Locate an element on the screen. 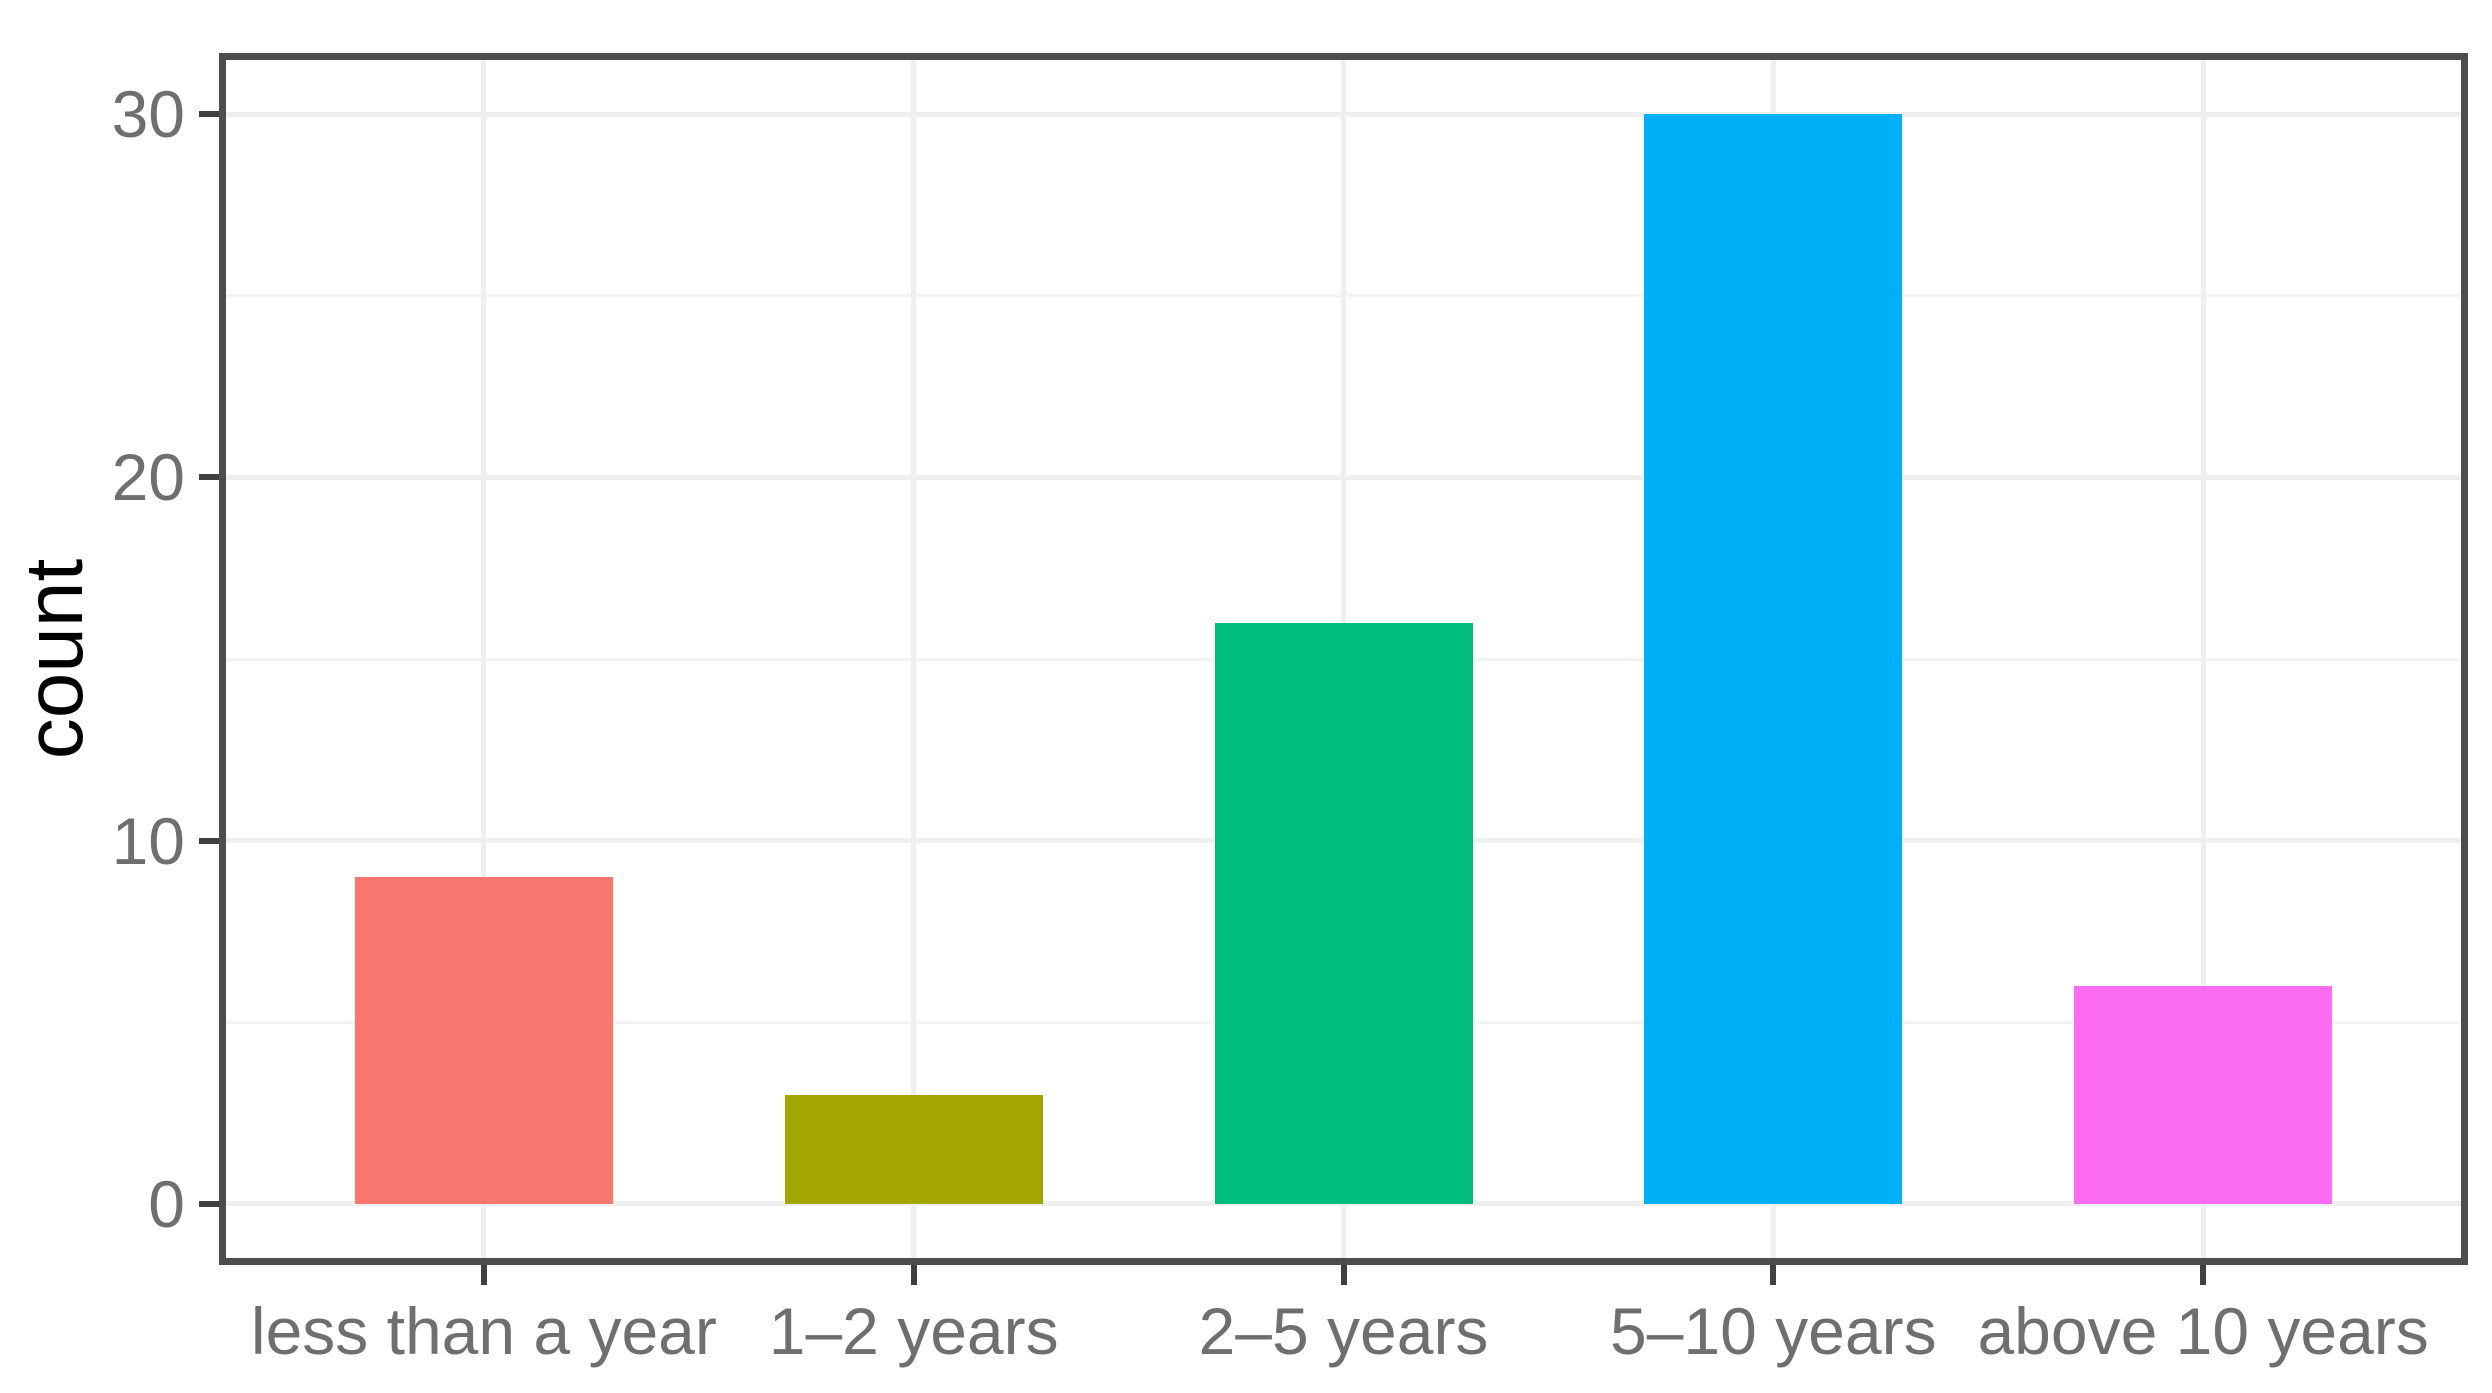  y-axis-tick-label: 30 is located at coordinates (148, 114).